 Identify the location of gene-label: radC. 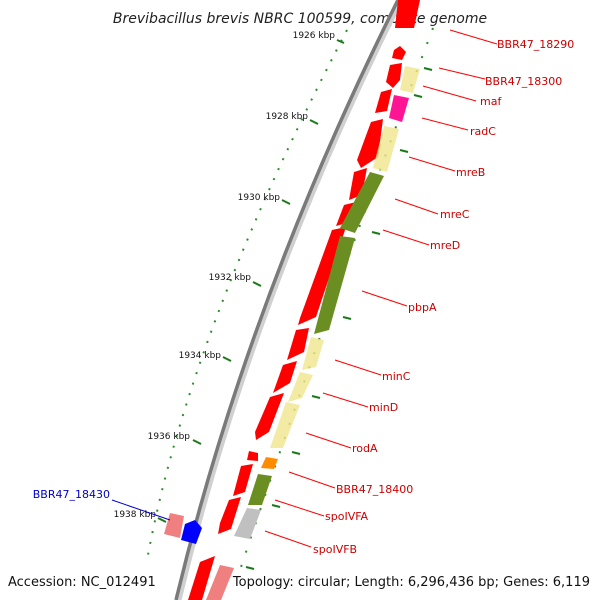
(483, 131).